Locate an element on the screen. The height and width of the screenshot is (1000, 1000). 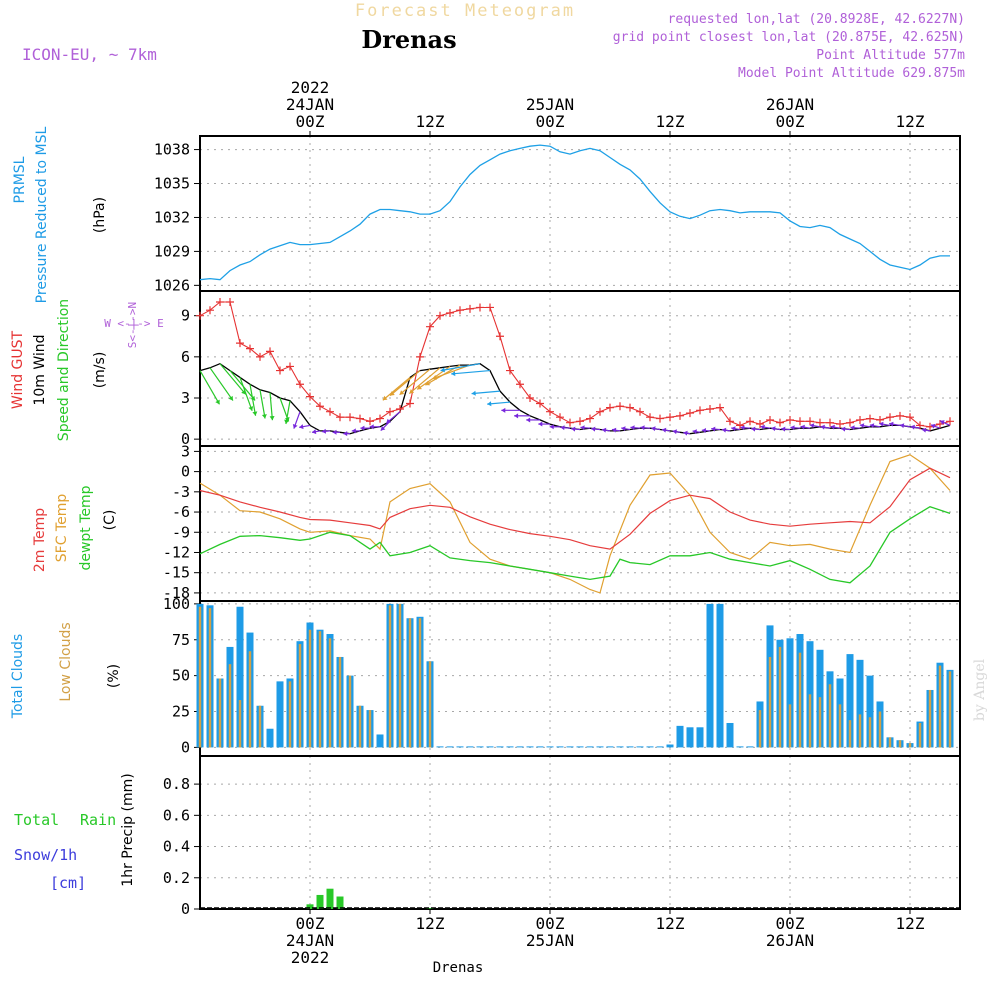
y-tick-label: 0.2 is located at coordinates (176, 878).